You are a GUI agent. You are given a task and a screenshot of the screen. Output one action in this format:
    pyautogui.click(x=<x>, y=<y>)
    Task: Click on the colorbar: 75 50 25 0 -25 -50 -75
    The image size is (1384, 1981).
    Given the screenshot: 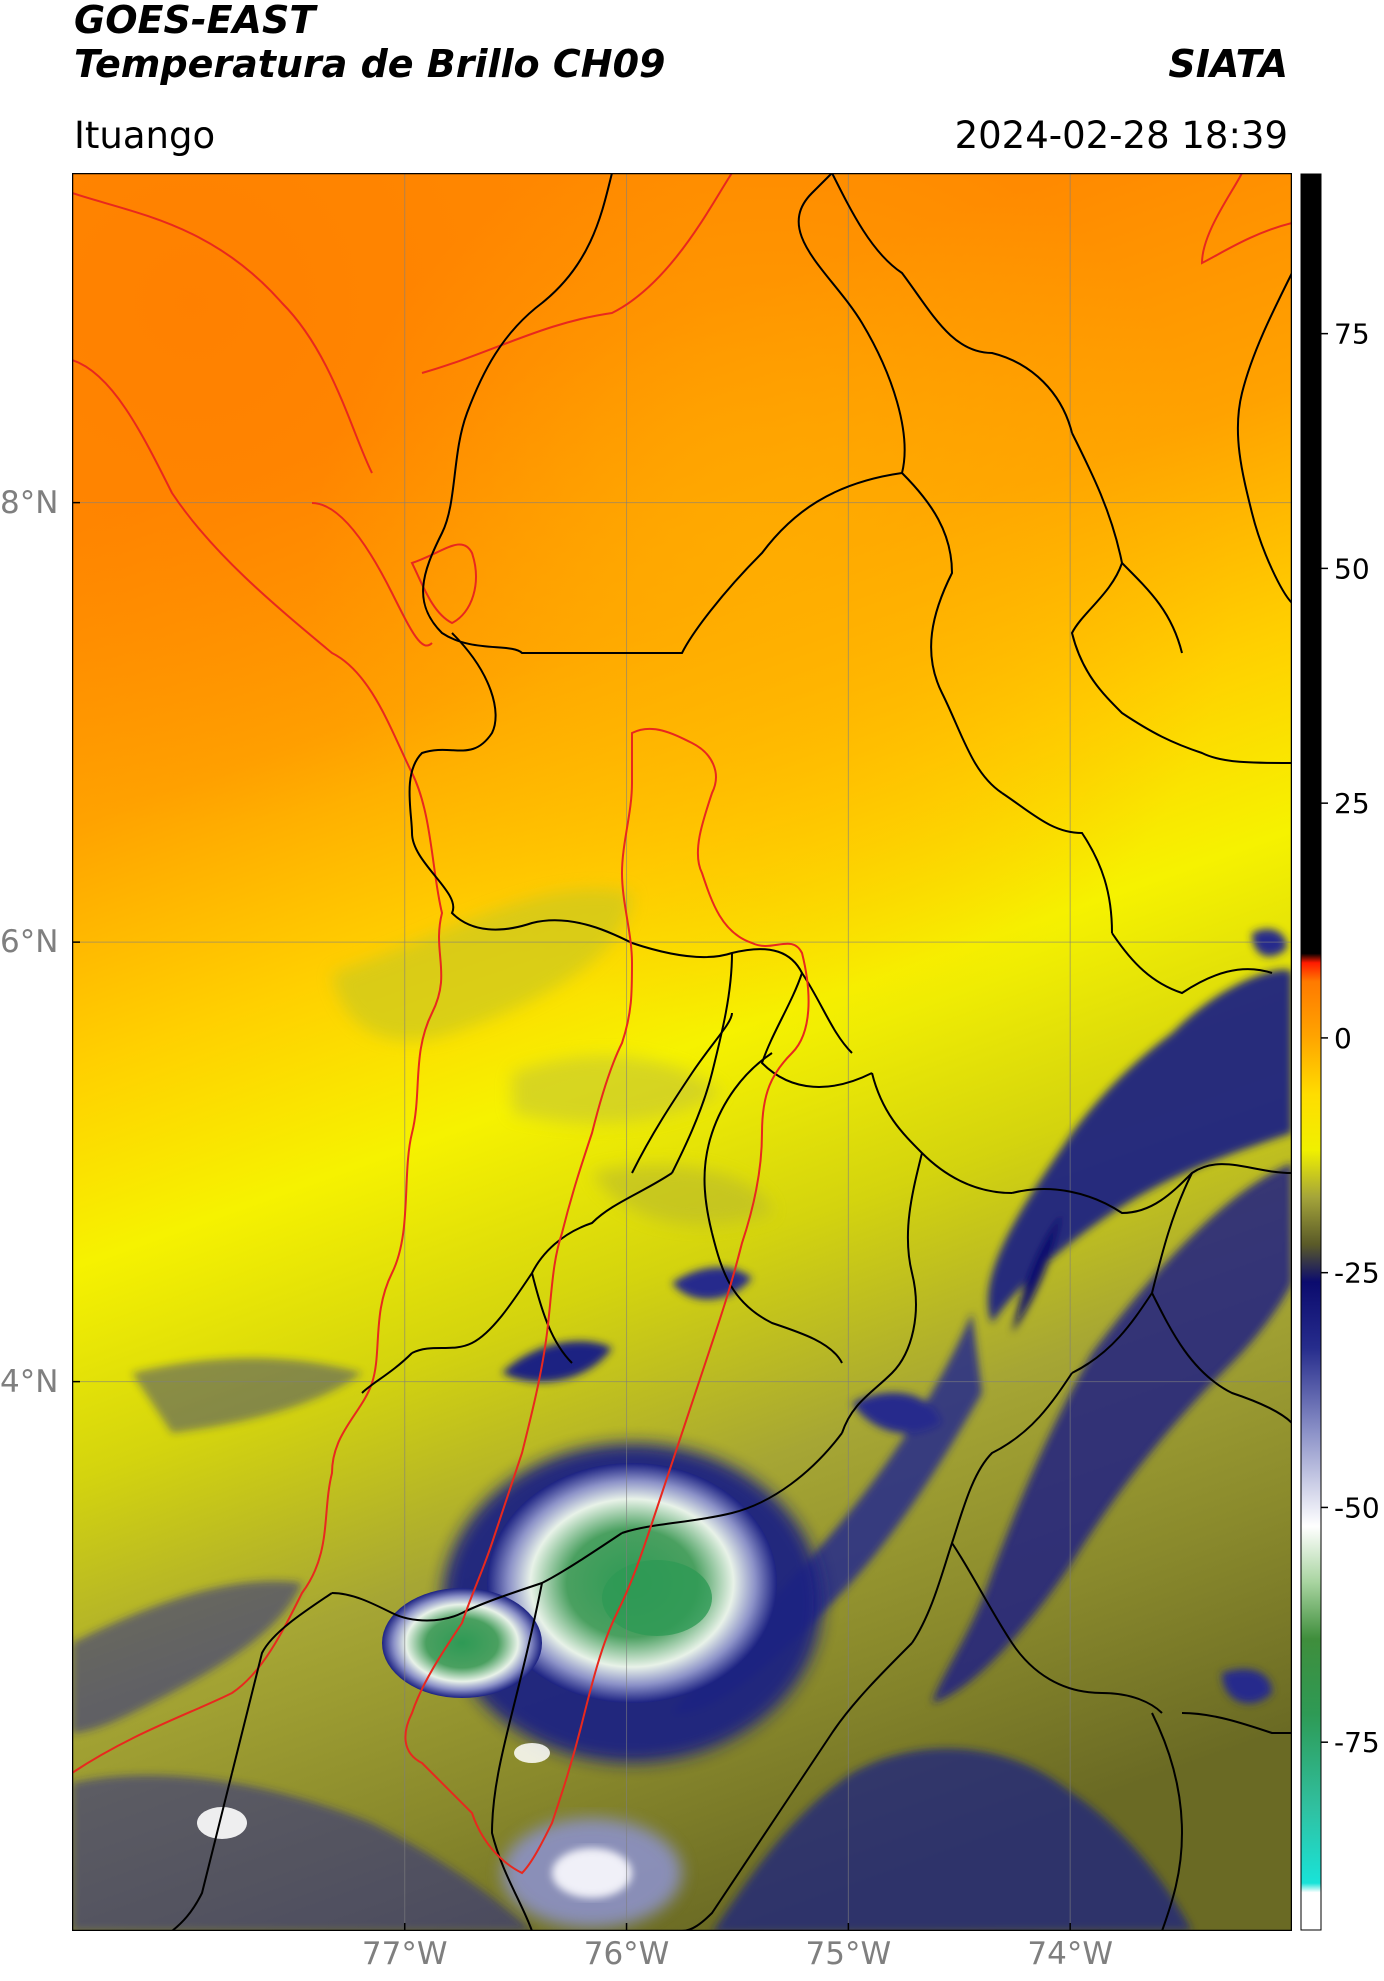 What is the action you would take?
    pyautogui.click(x=1340, y=1052)
    